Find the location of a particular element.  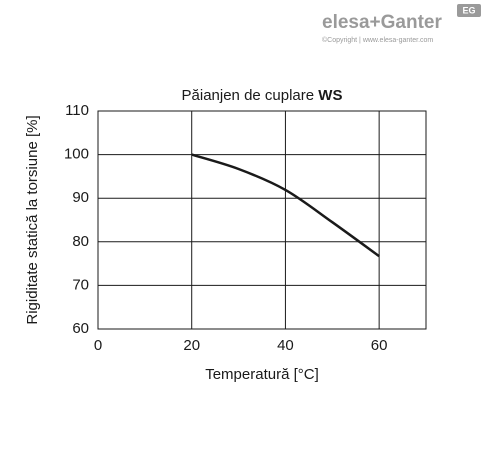

title-text: Păianjen de cuplare is located at coordinates (248, 95).